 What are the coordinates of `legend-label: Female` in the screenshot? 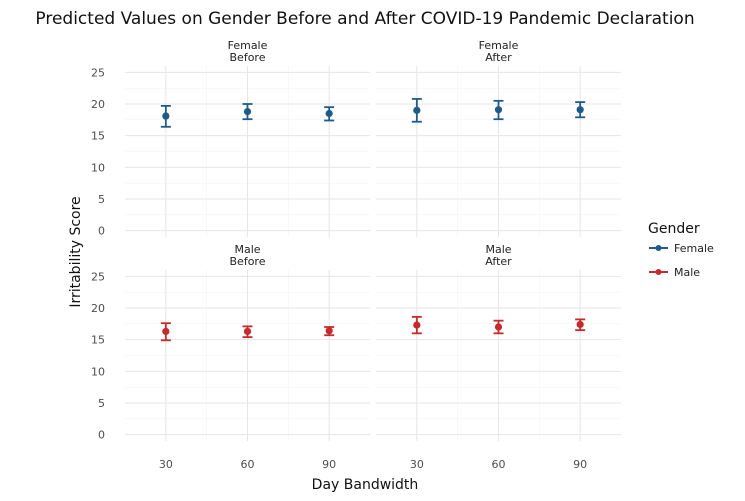 It's located at (694, 248).